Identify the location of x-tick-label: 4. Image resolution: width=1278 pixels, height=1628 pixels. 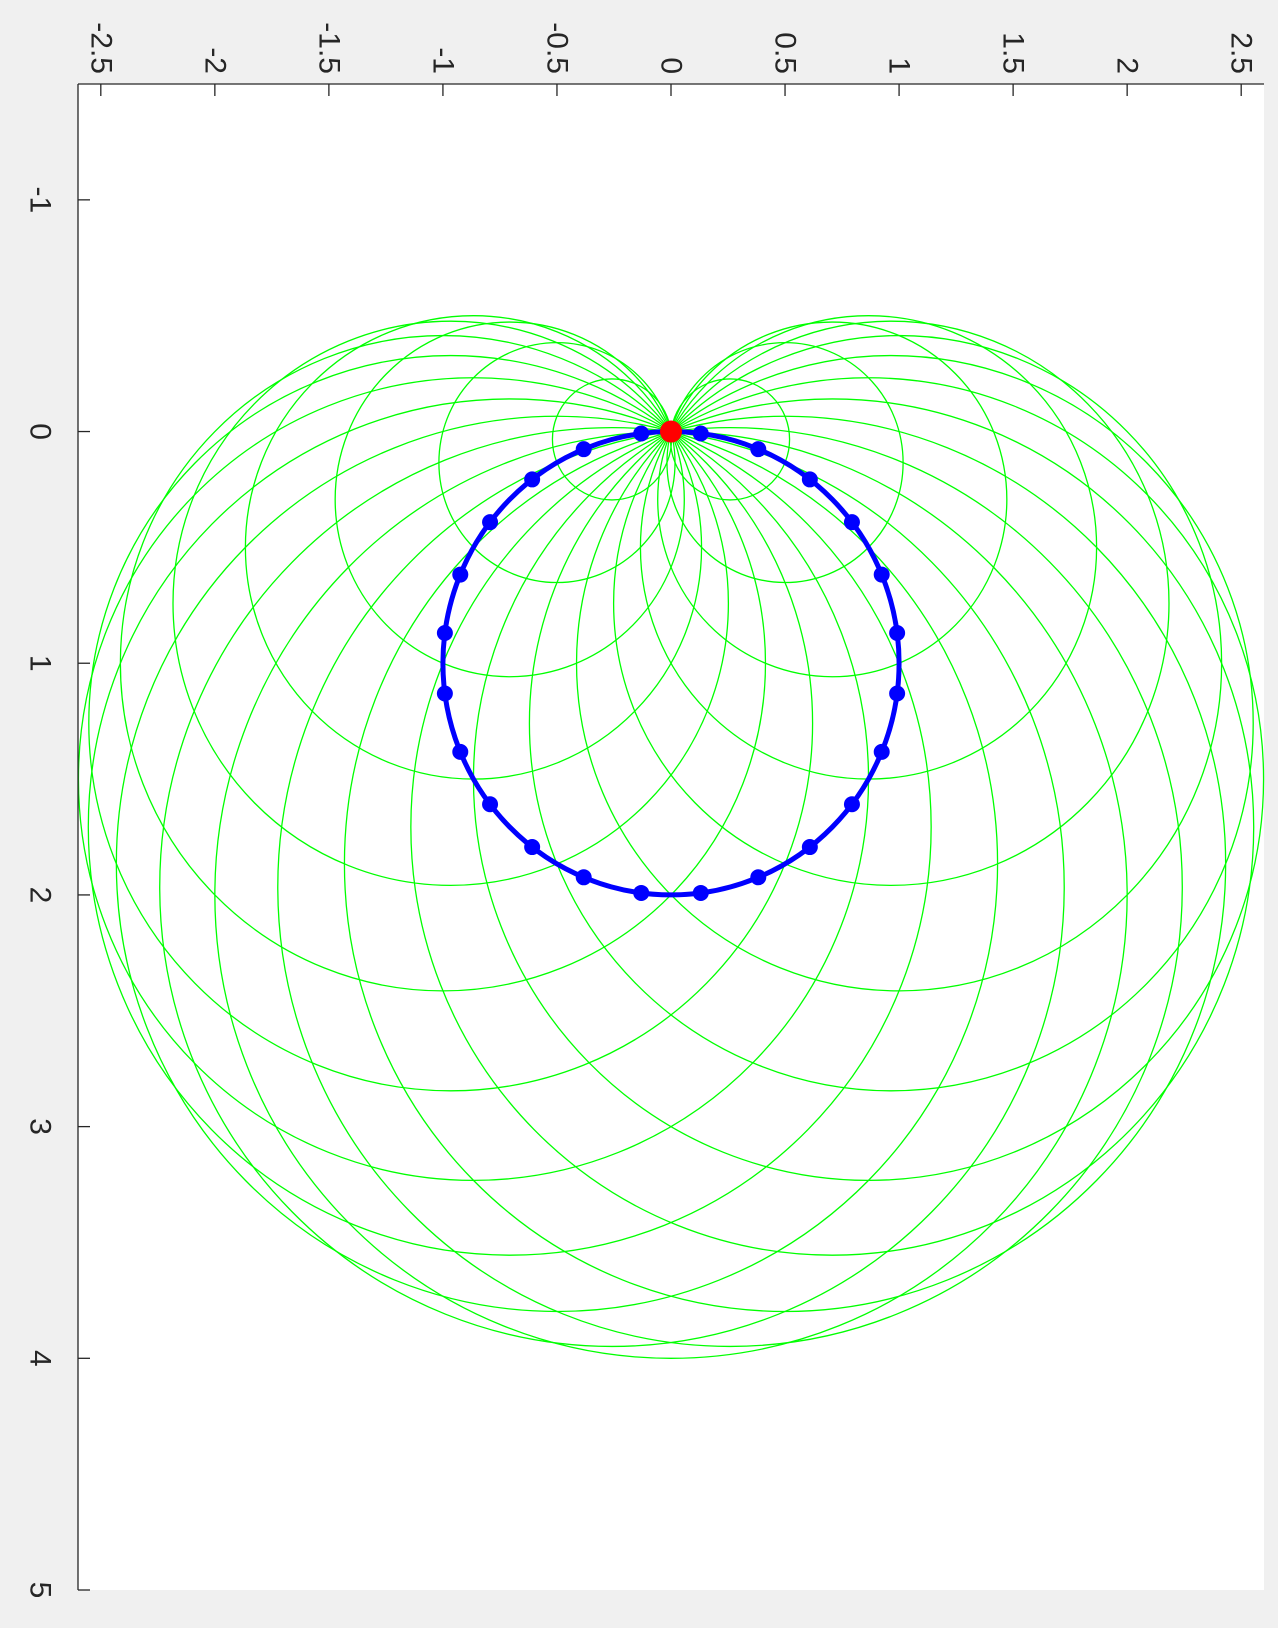
(40, 1358).